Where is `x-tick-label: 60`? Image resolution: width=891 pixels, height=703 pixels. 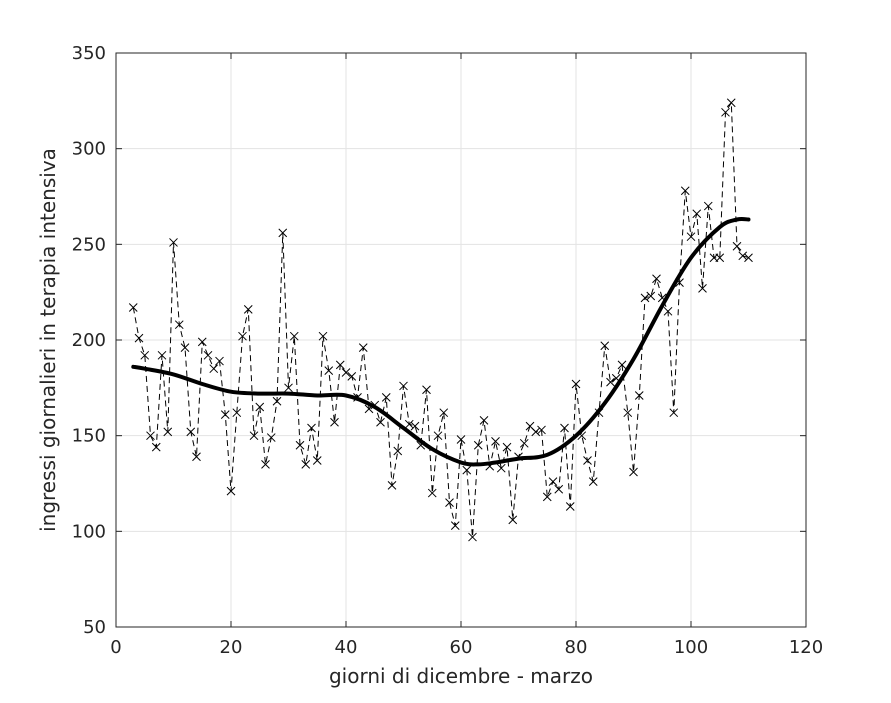
x-tick-label: 60 is located at coordinates (461, 647).